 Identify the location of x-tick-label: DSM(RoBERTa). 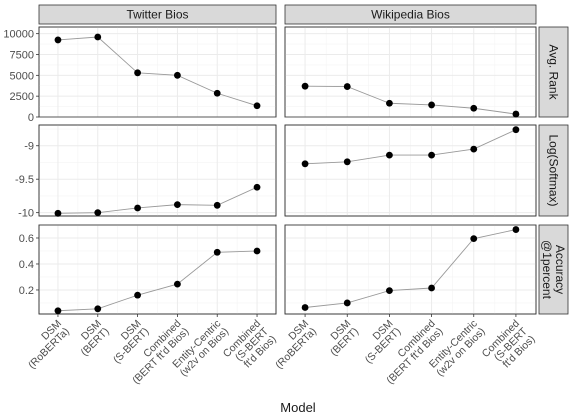
(45, 345).